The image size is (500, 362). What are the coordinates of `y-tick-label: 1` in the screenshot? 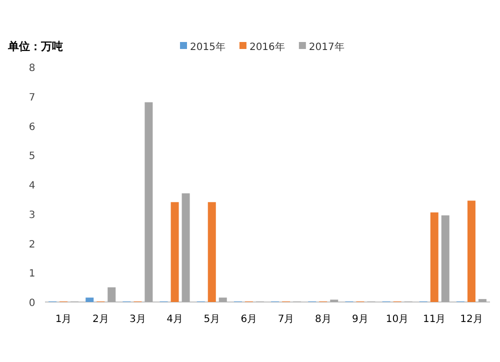 It's located at (32, 274).